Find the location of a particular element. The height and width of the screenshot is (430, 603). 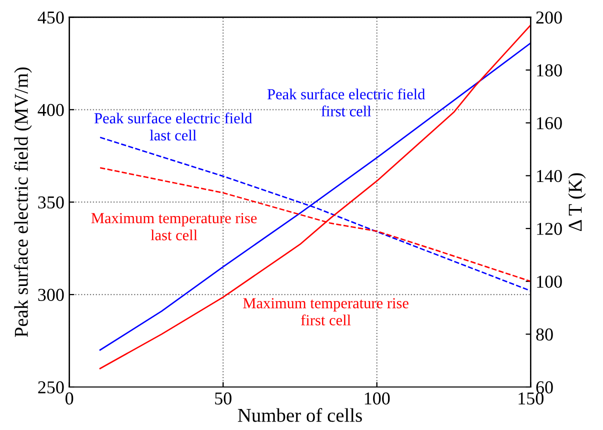

y2-tick-label: 120 is located at coordinates (549, 228).